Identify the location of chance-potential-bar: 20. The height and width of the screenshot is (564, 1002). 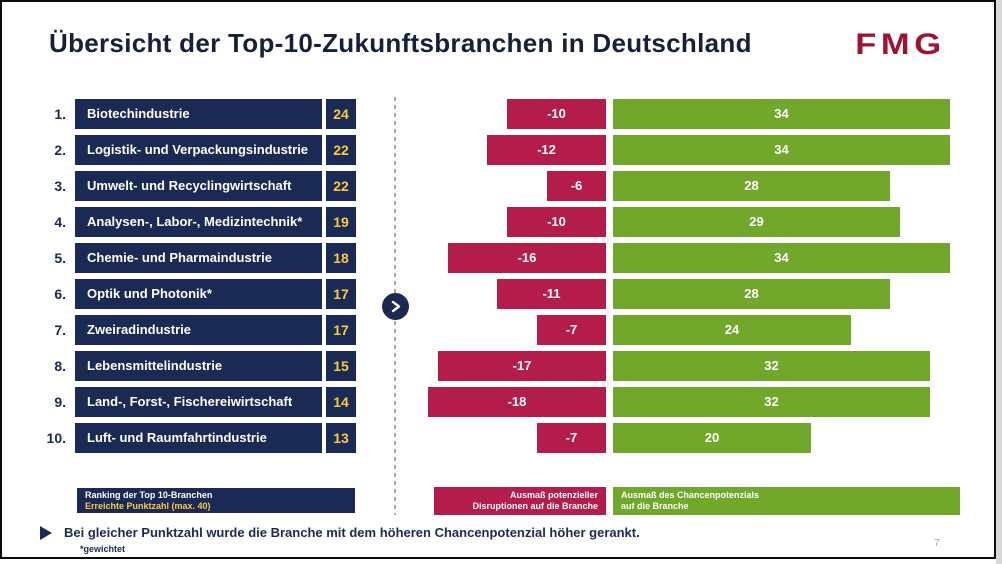
(712, 438).